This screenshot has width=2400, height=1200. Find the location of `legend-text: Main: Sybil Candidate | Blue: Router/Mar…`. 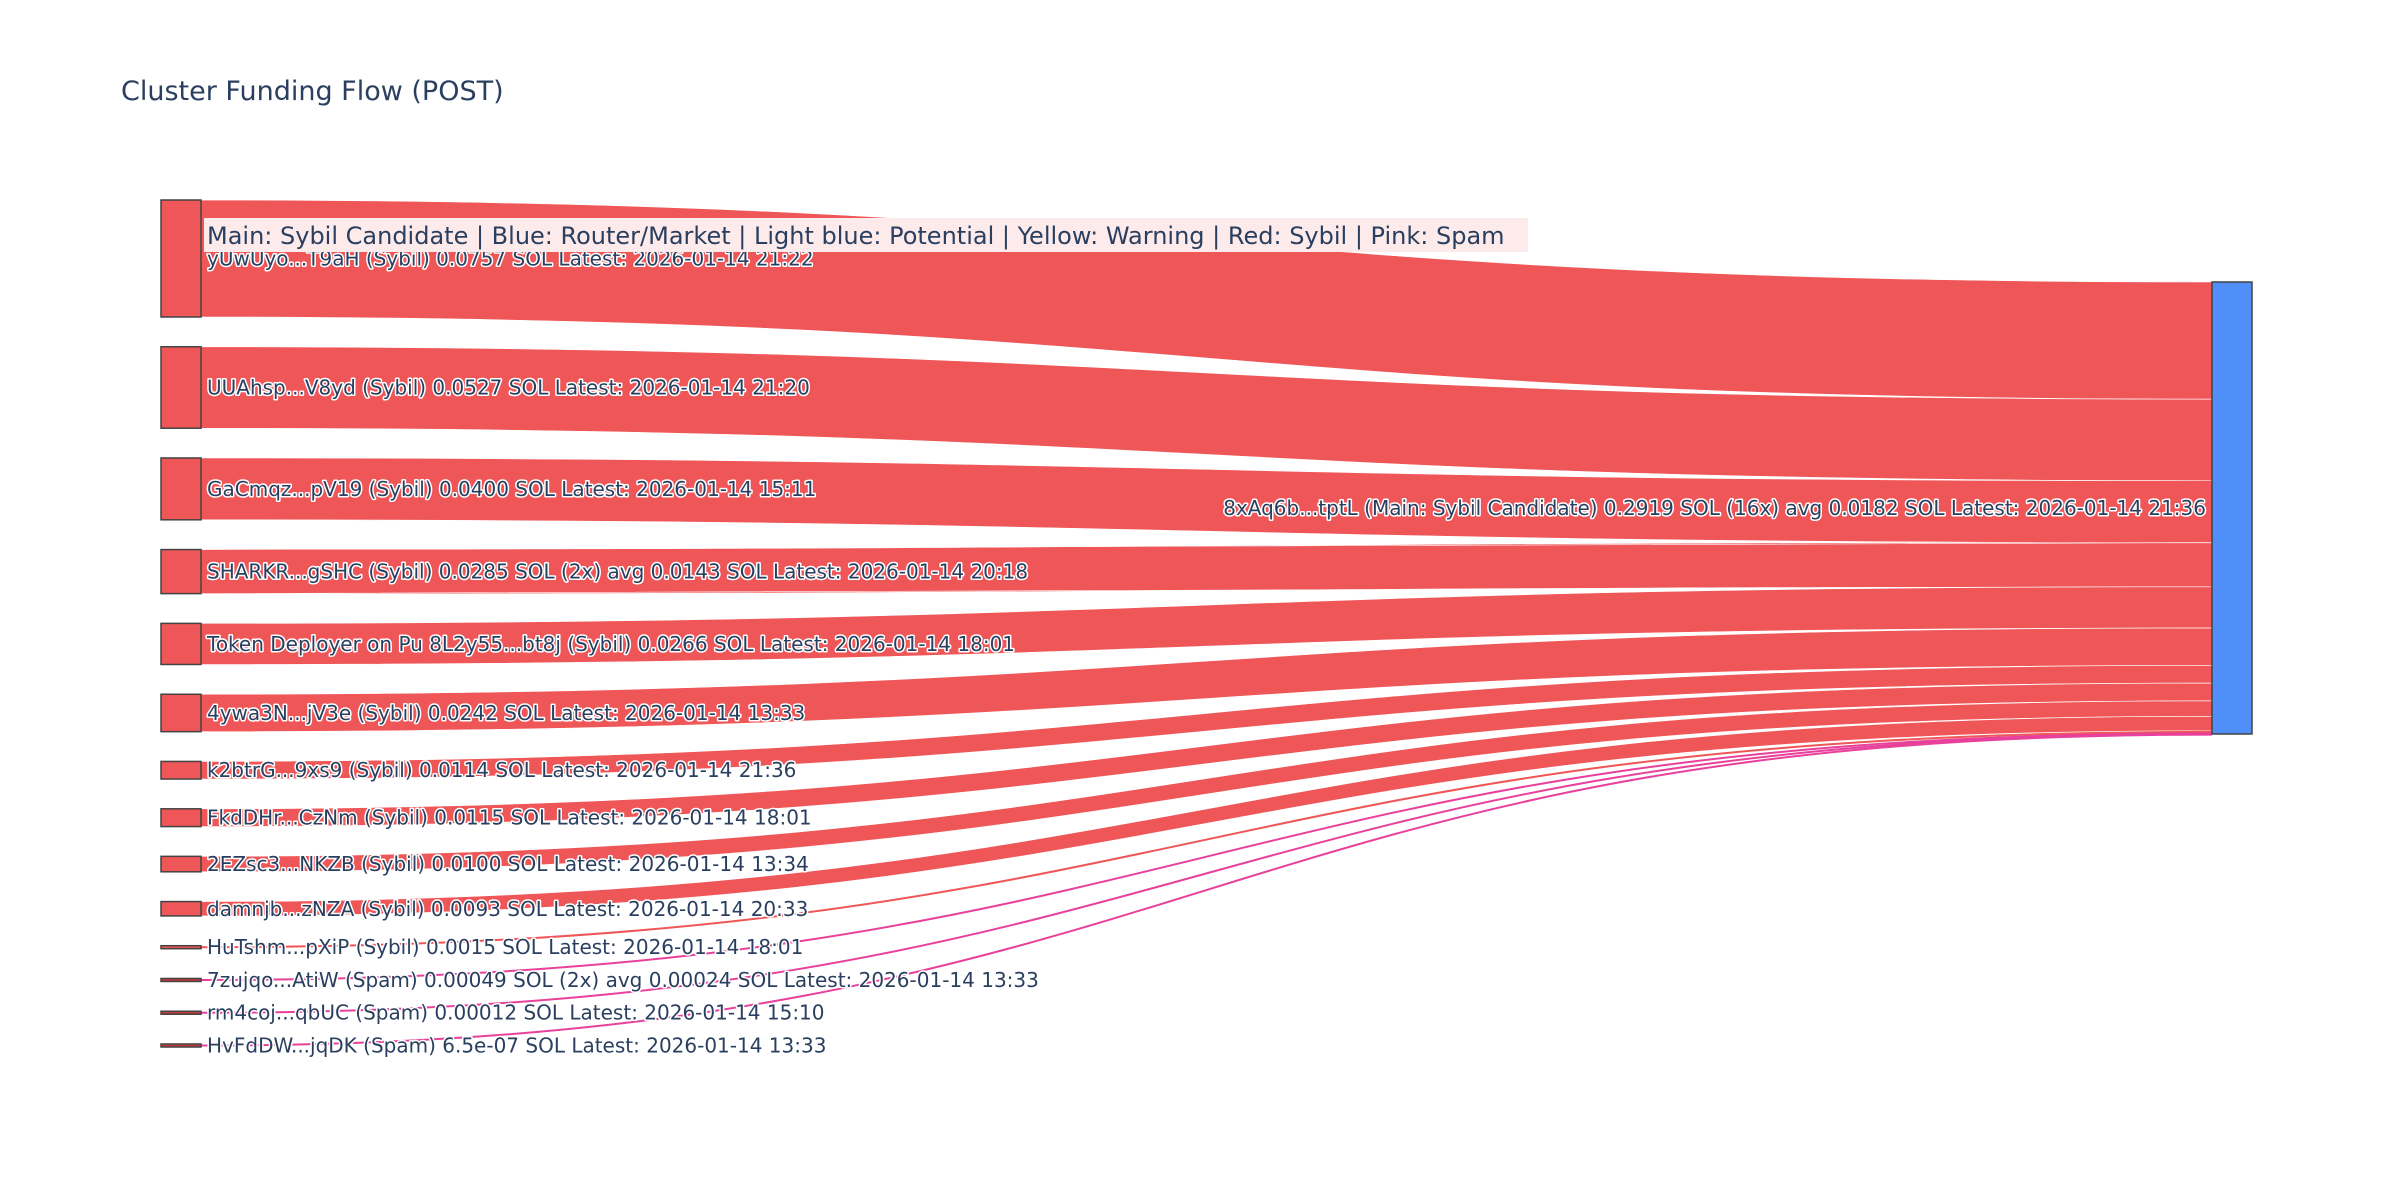

legend-text: Main: Sybil Candidate | Blue: Router/Mar… is located at coordinates (856, 236).